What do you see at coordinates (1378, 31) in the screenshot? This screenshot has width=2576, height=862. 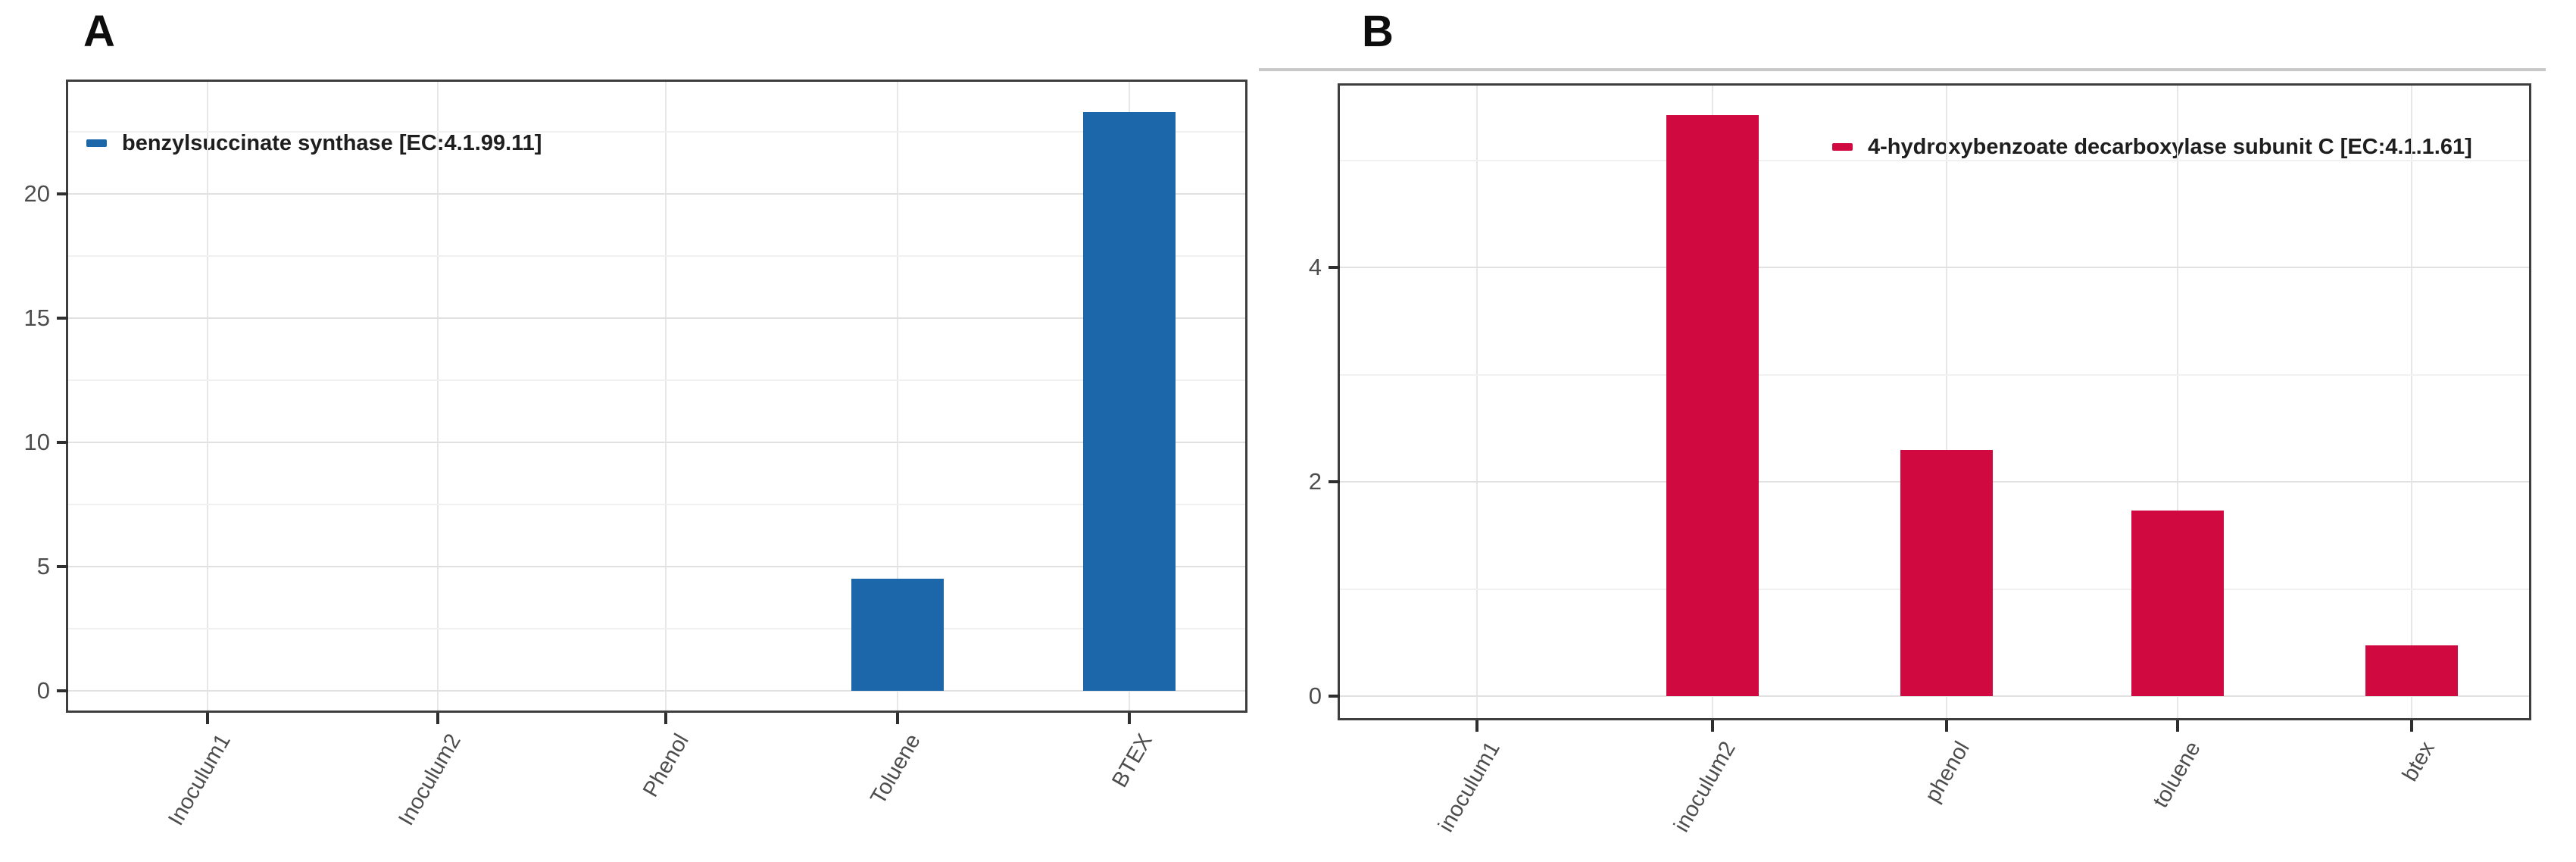 I see `panel-b-label: B` at bounding box center [1378, 31].